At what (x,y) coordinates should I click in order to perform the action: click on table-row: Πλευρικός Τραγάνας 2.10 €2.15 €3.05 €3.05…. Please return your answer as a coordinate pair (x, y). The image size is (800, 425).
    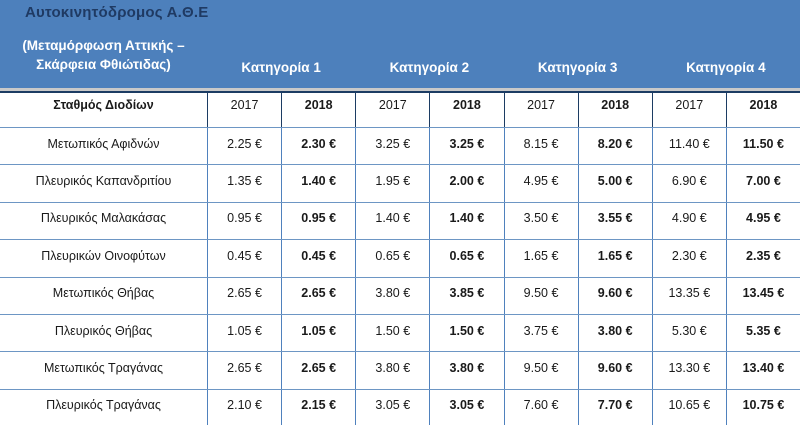
    Looking at the image, I should click on (400, 406).